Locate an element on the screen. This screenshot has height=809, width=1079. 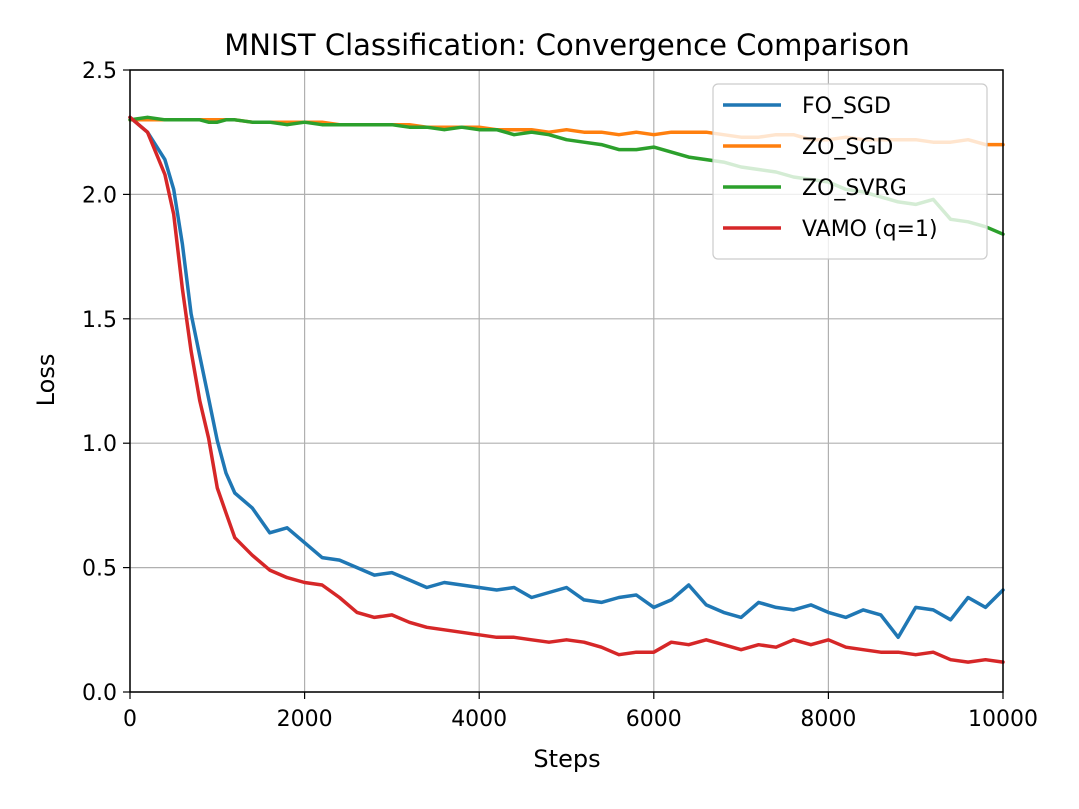
x-tick-label: 0 is located at coordinates (130, 719).